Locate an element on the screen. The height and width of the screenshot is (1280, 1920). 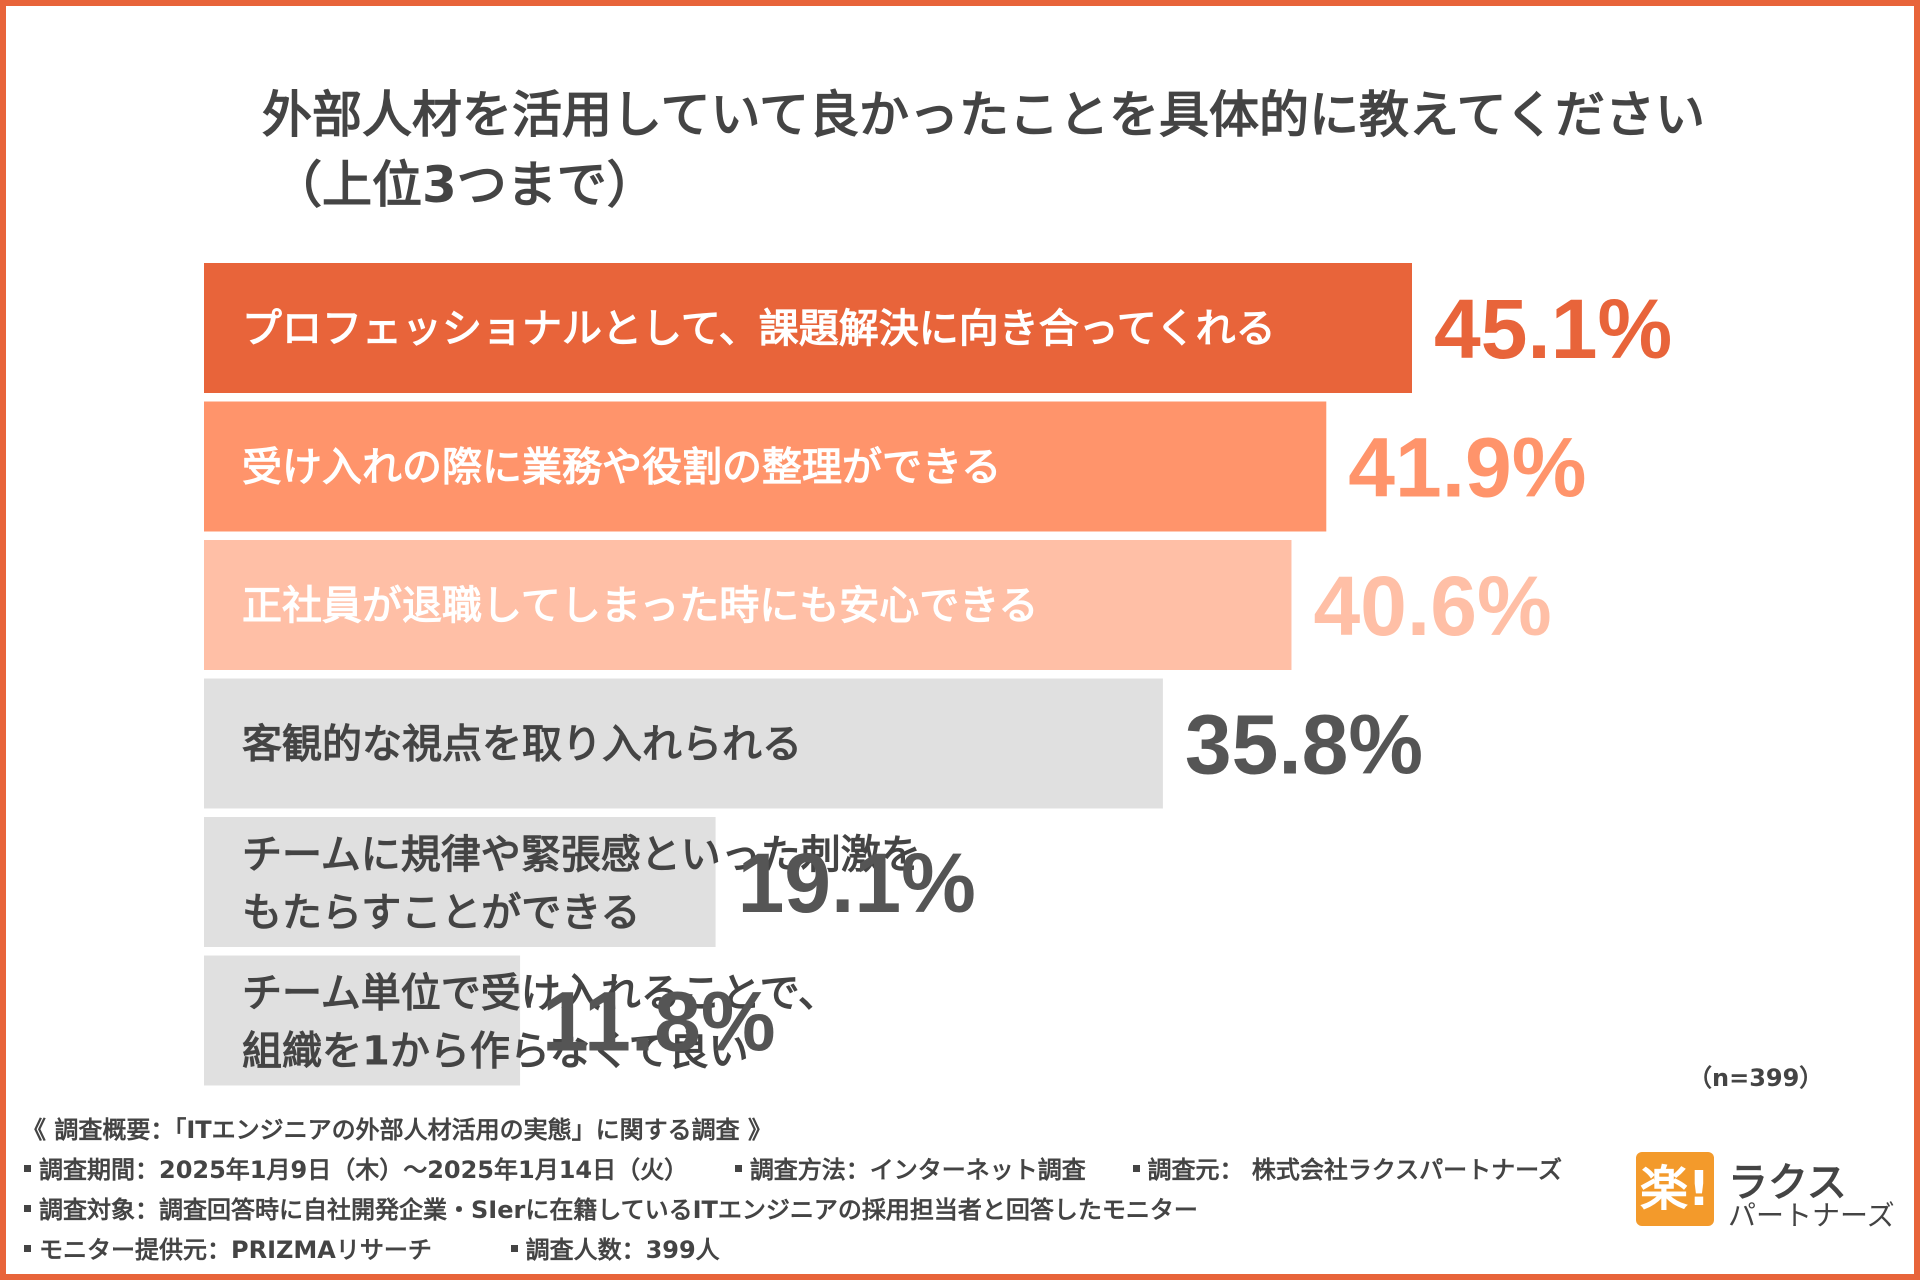
bar-group-5: チームに規律や緊張感といった刺激をもたらすことができる 19.1% is located at coordinates (590, 882).